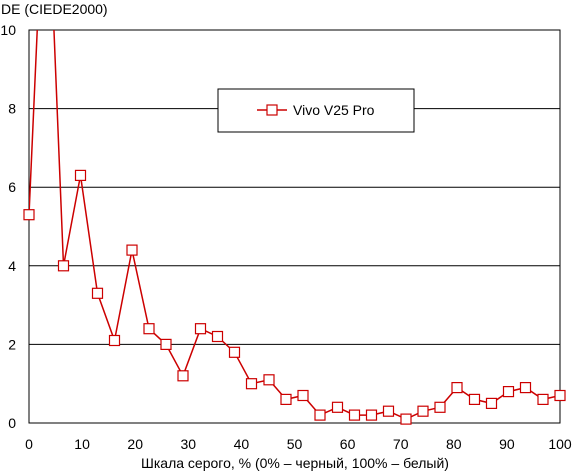 The image size is (573, 472). I want to click on legend: Vivo V25 Pro, so click(316, 110).